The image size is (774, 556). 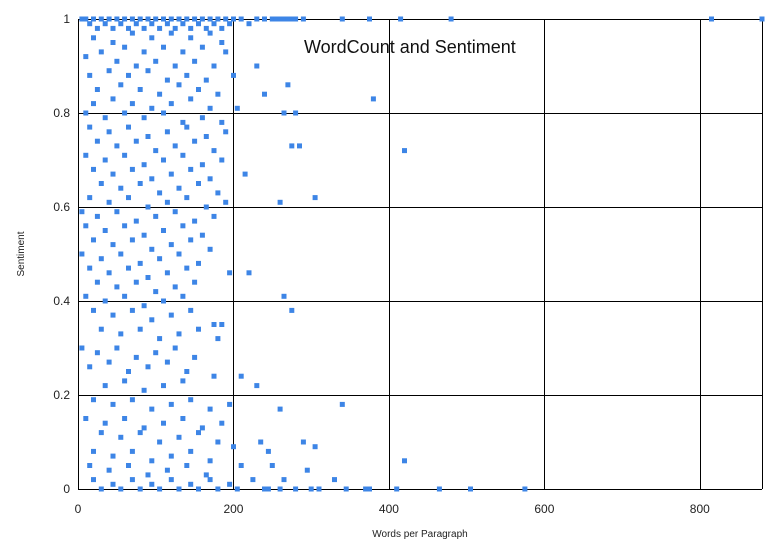 What do you see at coordinates (21, 253) in the screenshot?
I see `y-axis-title: Sentiment` at bounding box center [21, 253].